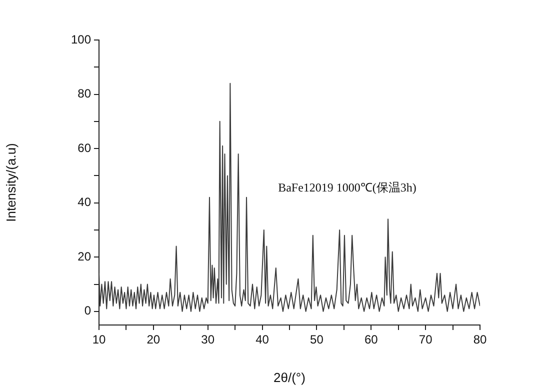  I want to click on y-tick-label: 20, so click(85, 256).